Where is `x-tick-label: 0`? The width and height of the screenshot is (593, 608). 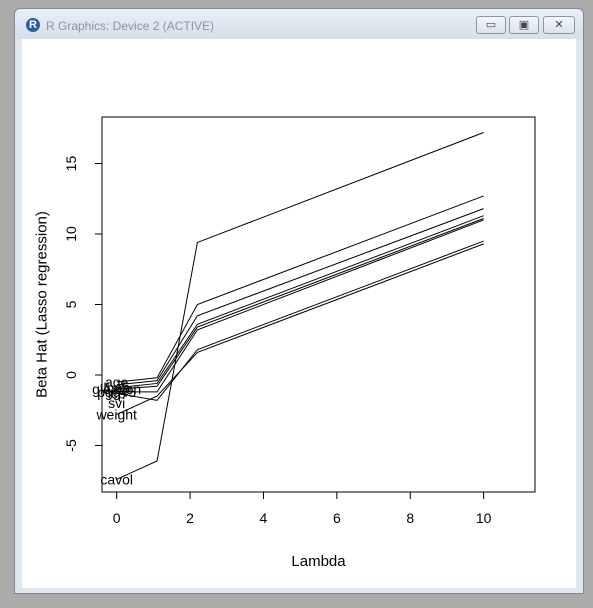
x-tick-label: 0 is located at coordinates (117, 518).